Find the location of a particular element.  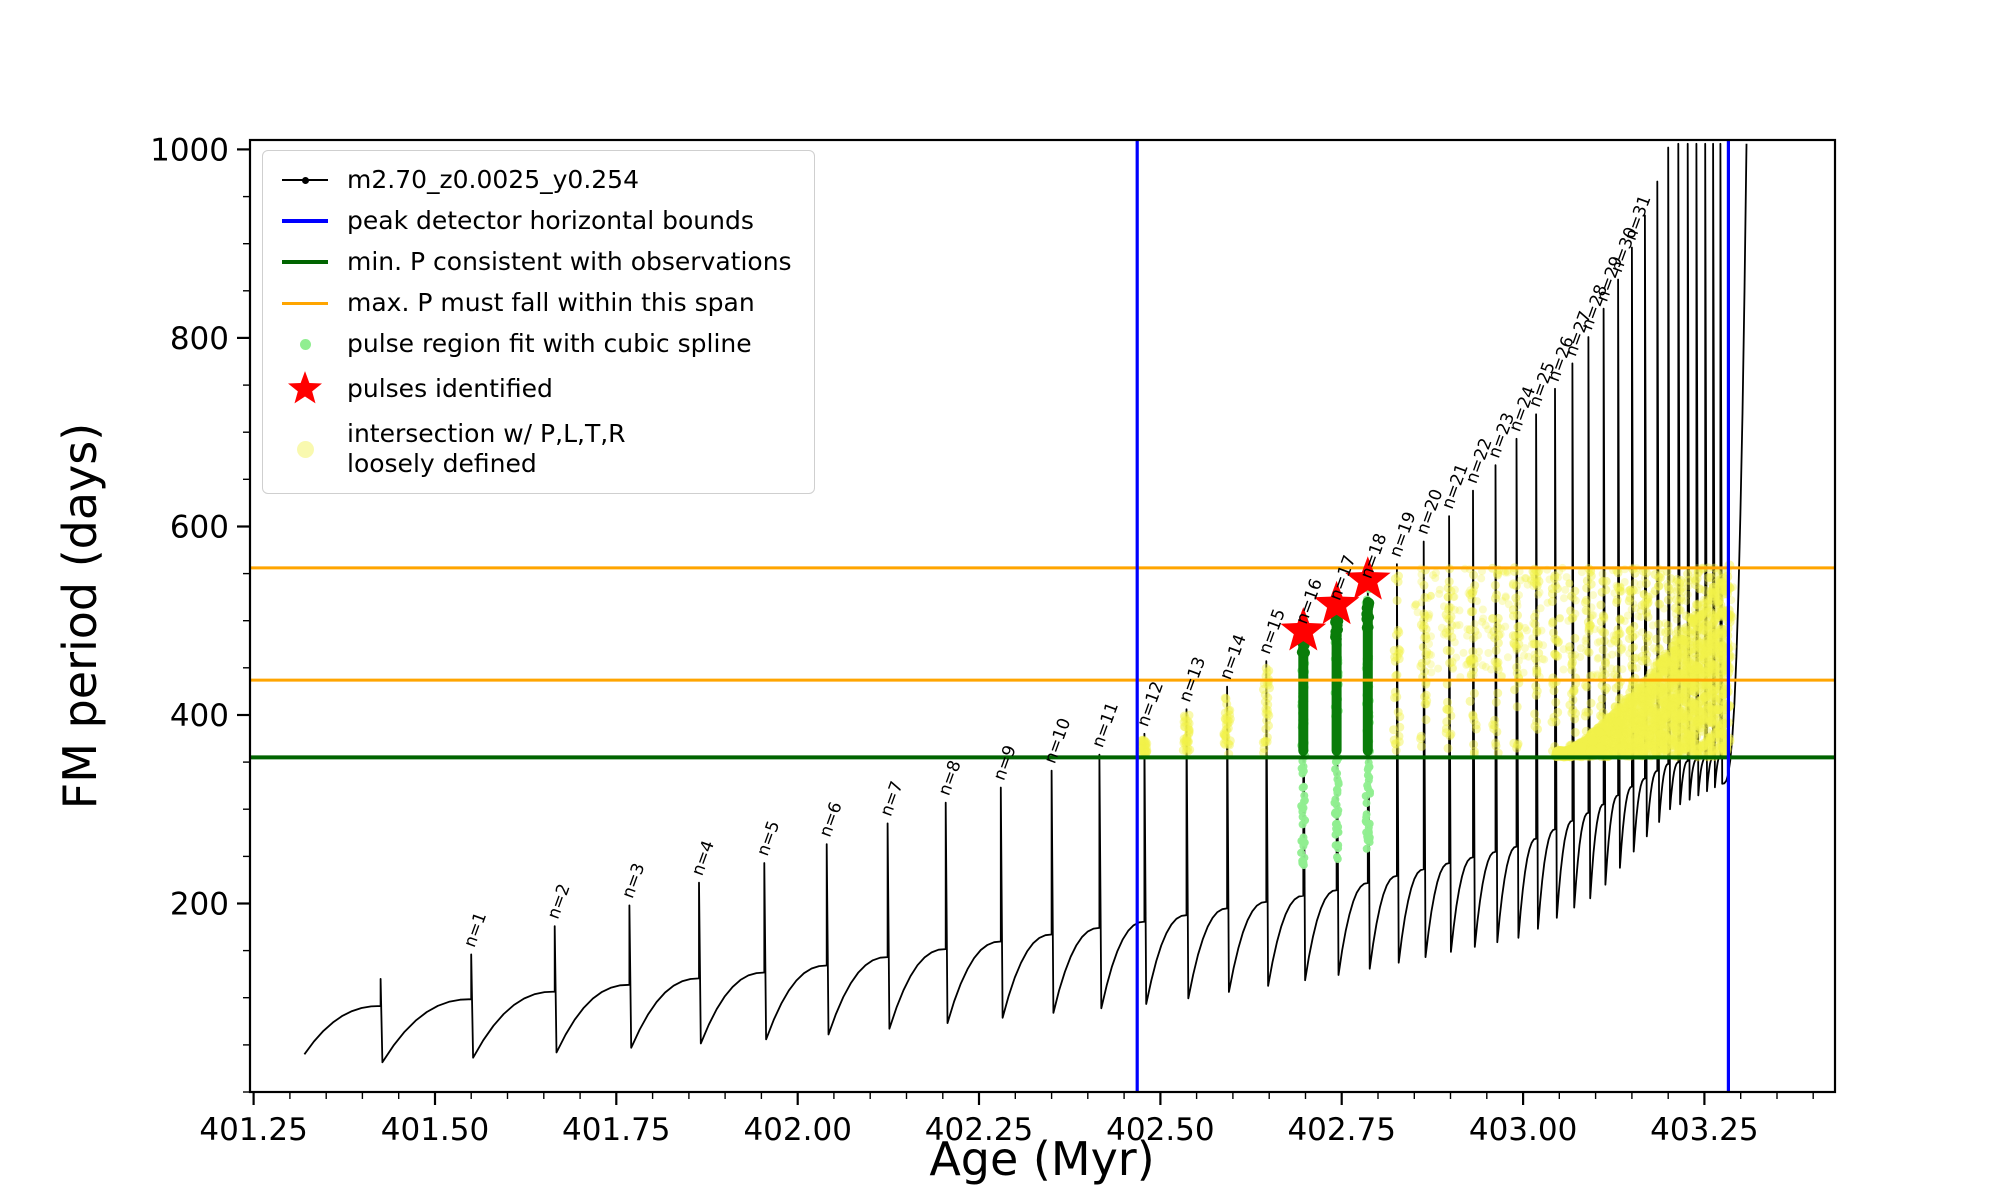

svg-text: 402.25 is located at coordinates (979, 1130).